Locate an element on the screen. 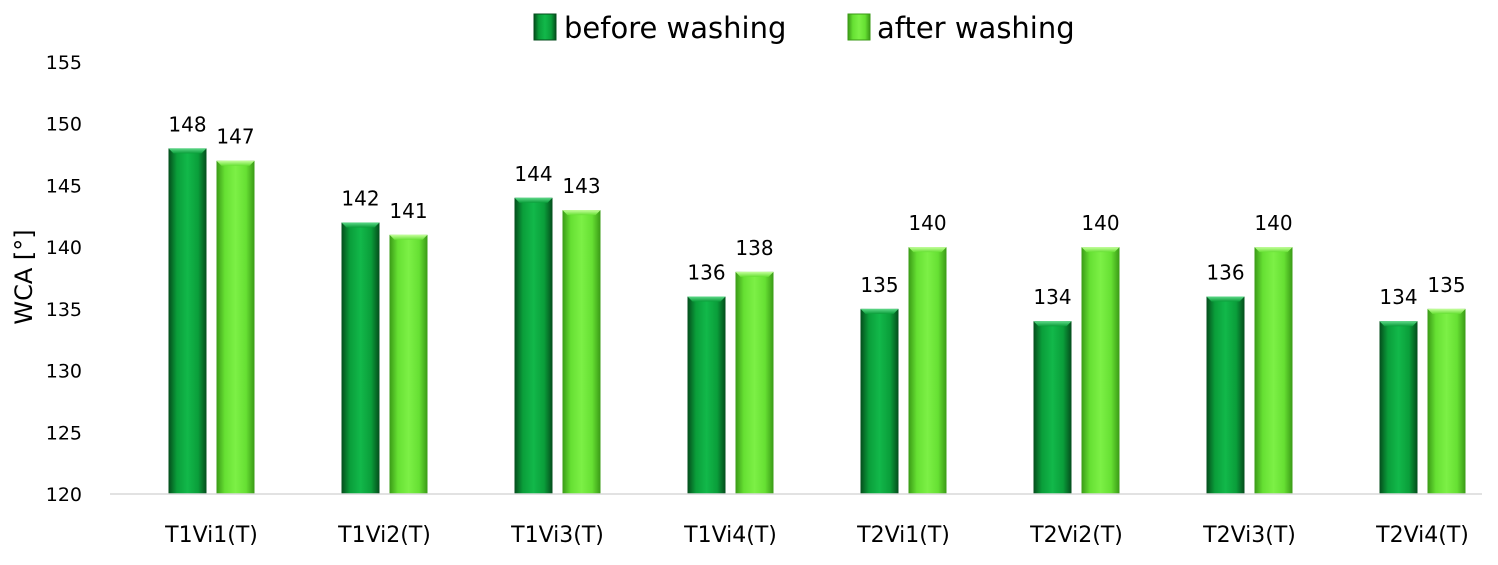  y-tick-label: 135 is located at coordinates (64, 310).